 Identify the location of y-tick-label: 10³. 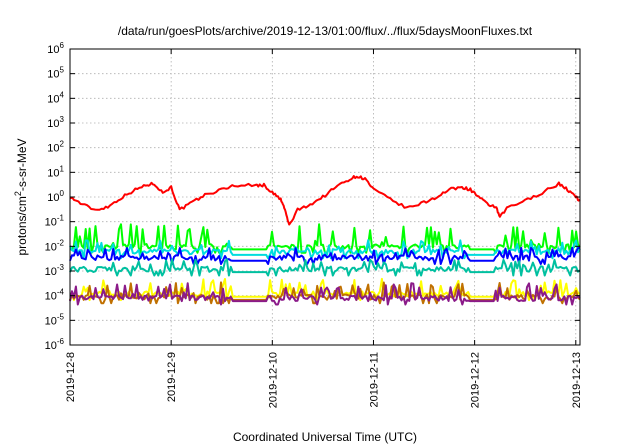
(55, 122).